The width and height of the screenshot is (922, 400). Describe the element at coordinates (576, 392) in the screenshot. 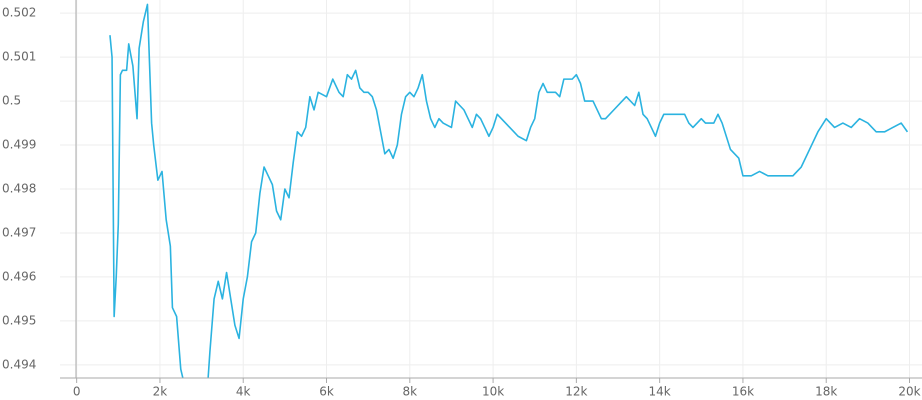

I see `x-tick-label: 12k` at that location.